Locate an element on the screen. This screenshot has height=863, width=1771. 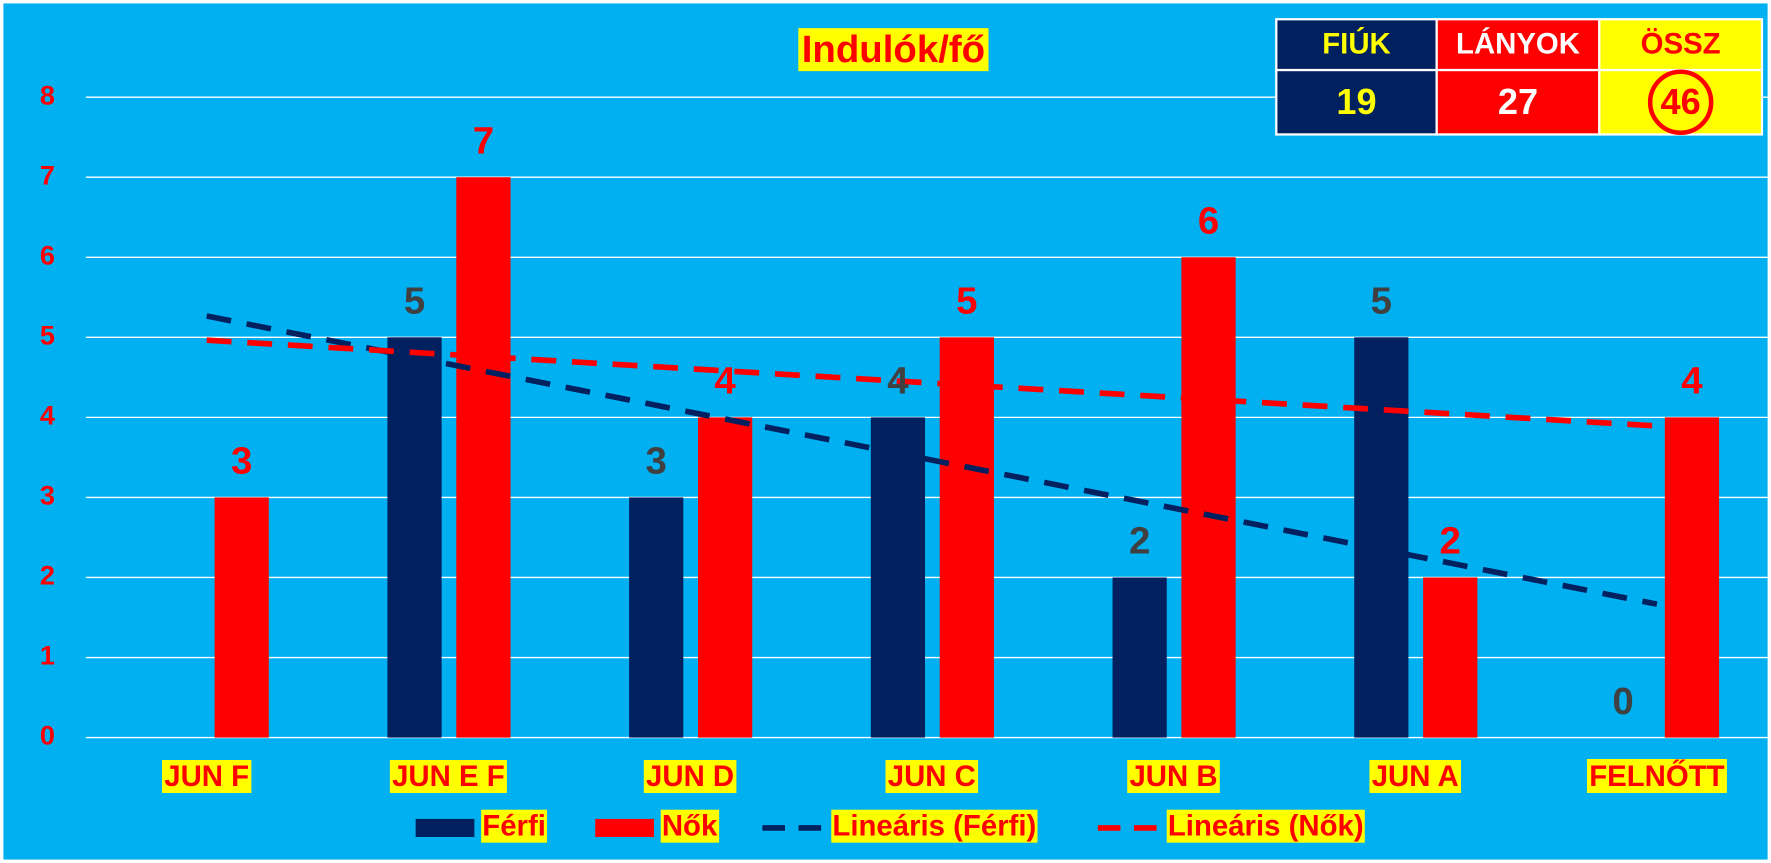
x-tick-label: JUN A is located at coordinates (1415, 776).